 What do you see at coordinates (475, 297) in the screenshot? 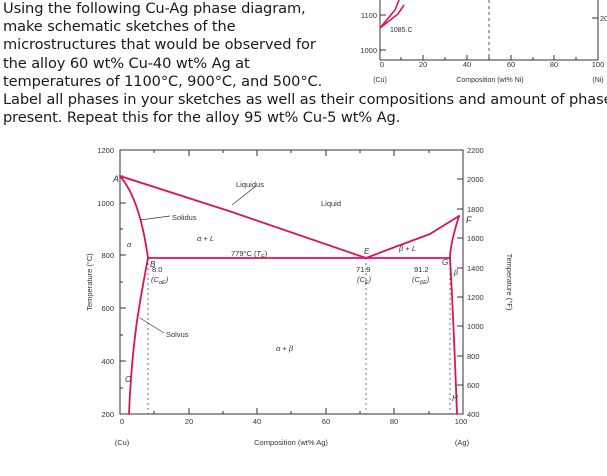
I see `right-y-tick: 1200` at bounding box center [475, 297].